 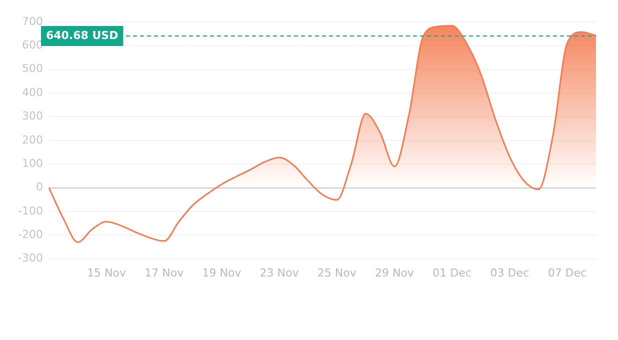 What do you see at coordinates (510, 273) in the screenshot?
I see `x-tick-label: 03 Dec` at bounding box center [510, 273].